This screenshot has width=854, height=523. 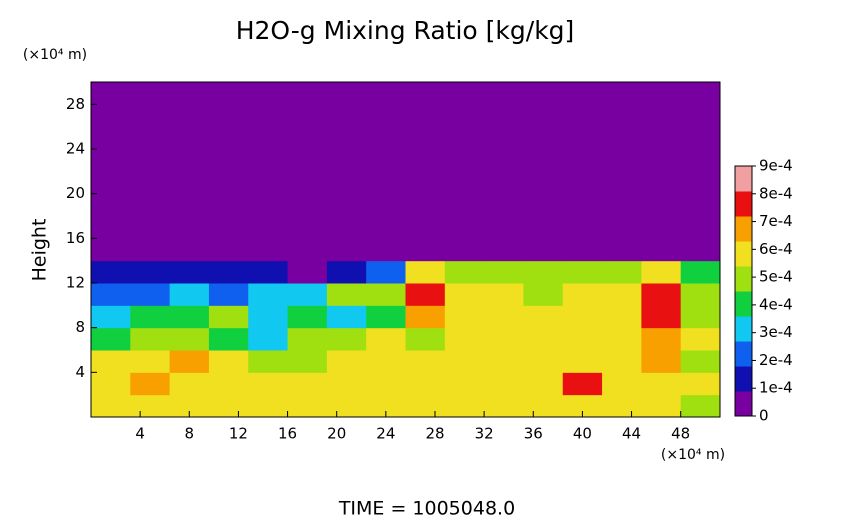 What do you see at coordinates (776, 304) in the screenshot?
I see `colorbar-tick-label: 4e-4` at bounding box center [776, 304].